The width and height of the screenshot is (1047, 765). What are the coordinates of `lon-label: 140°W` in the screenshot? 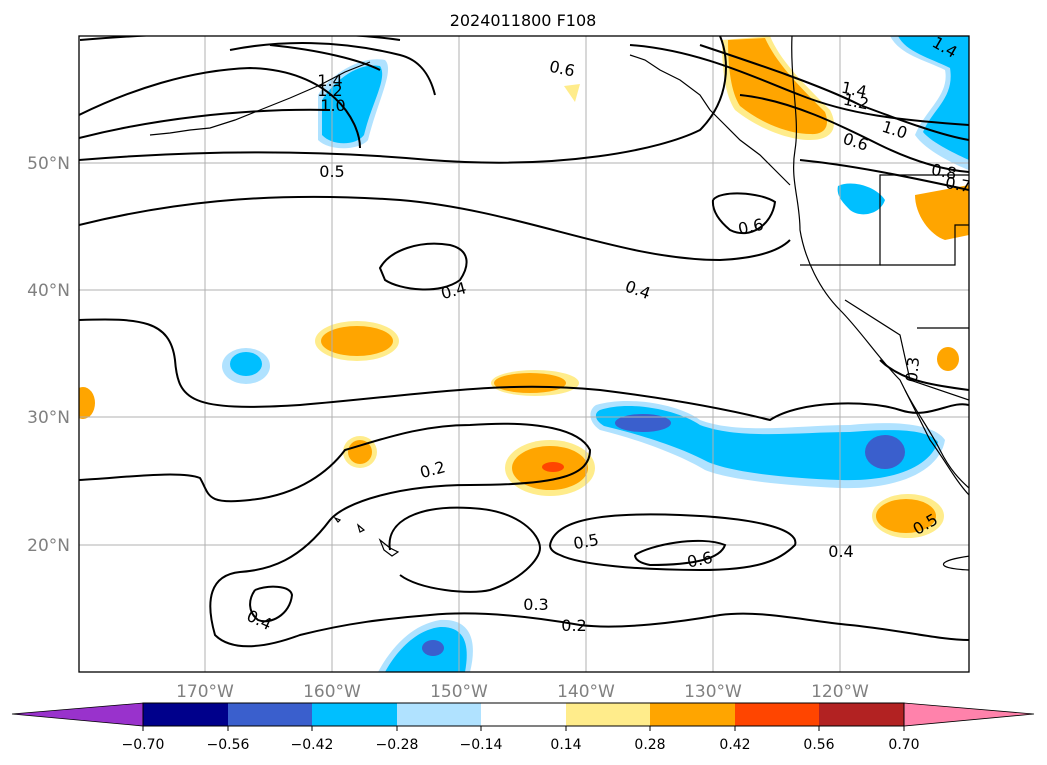 It's located at (586, 692).